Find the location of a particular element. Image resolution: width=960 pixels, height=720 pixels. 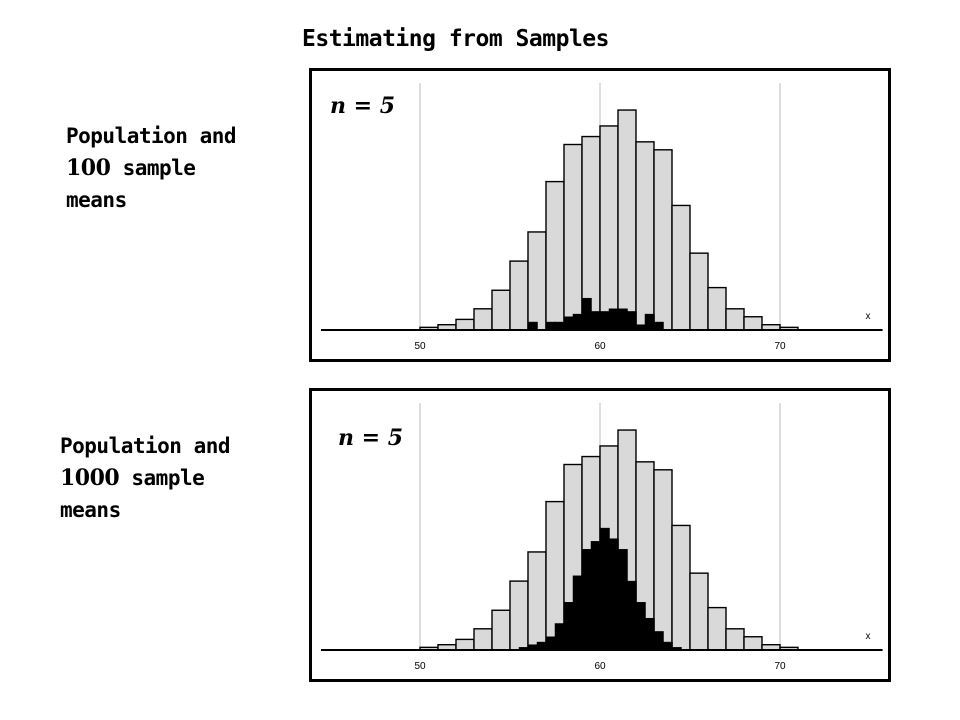

caption-number: 100 is located at coordinates (88, 168).